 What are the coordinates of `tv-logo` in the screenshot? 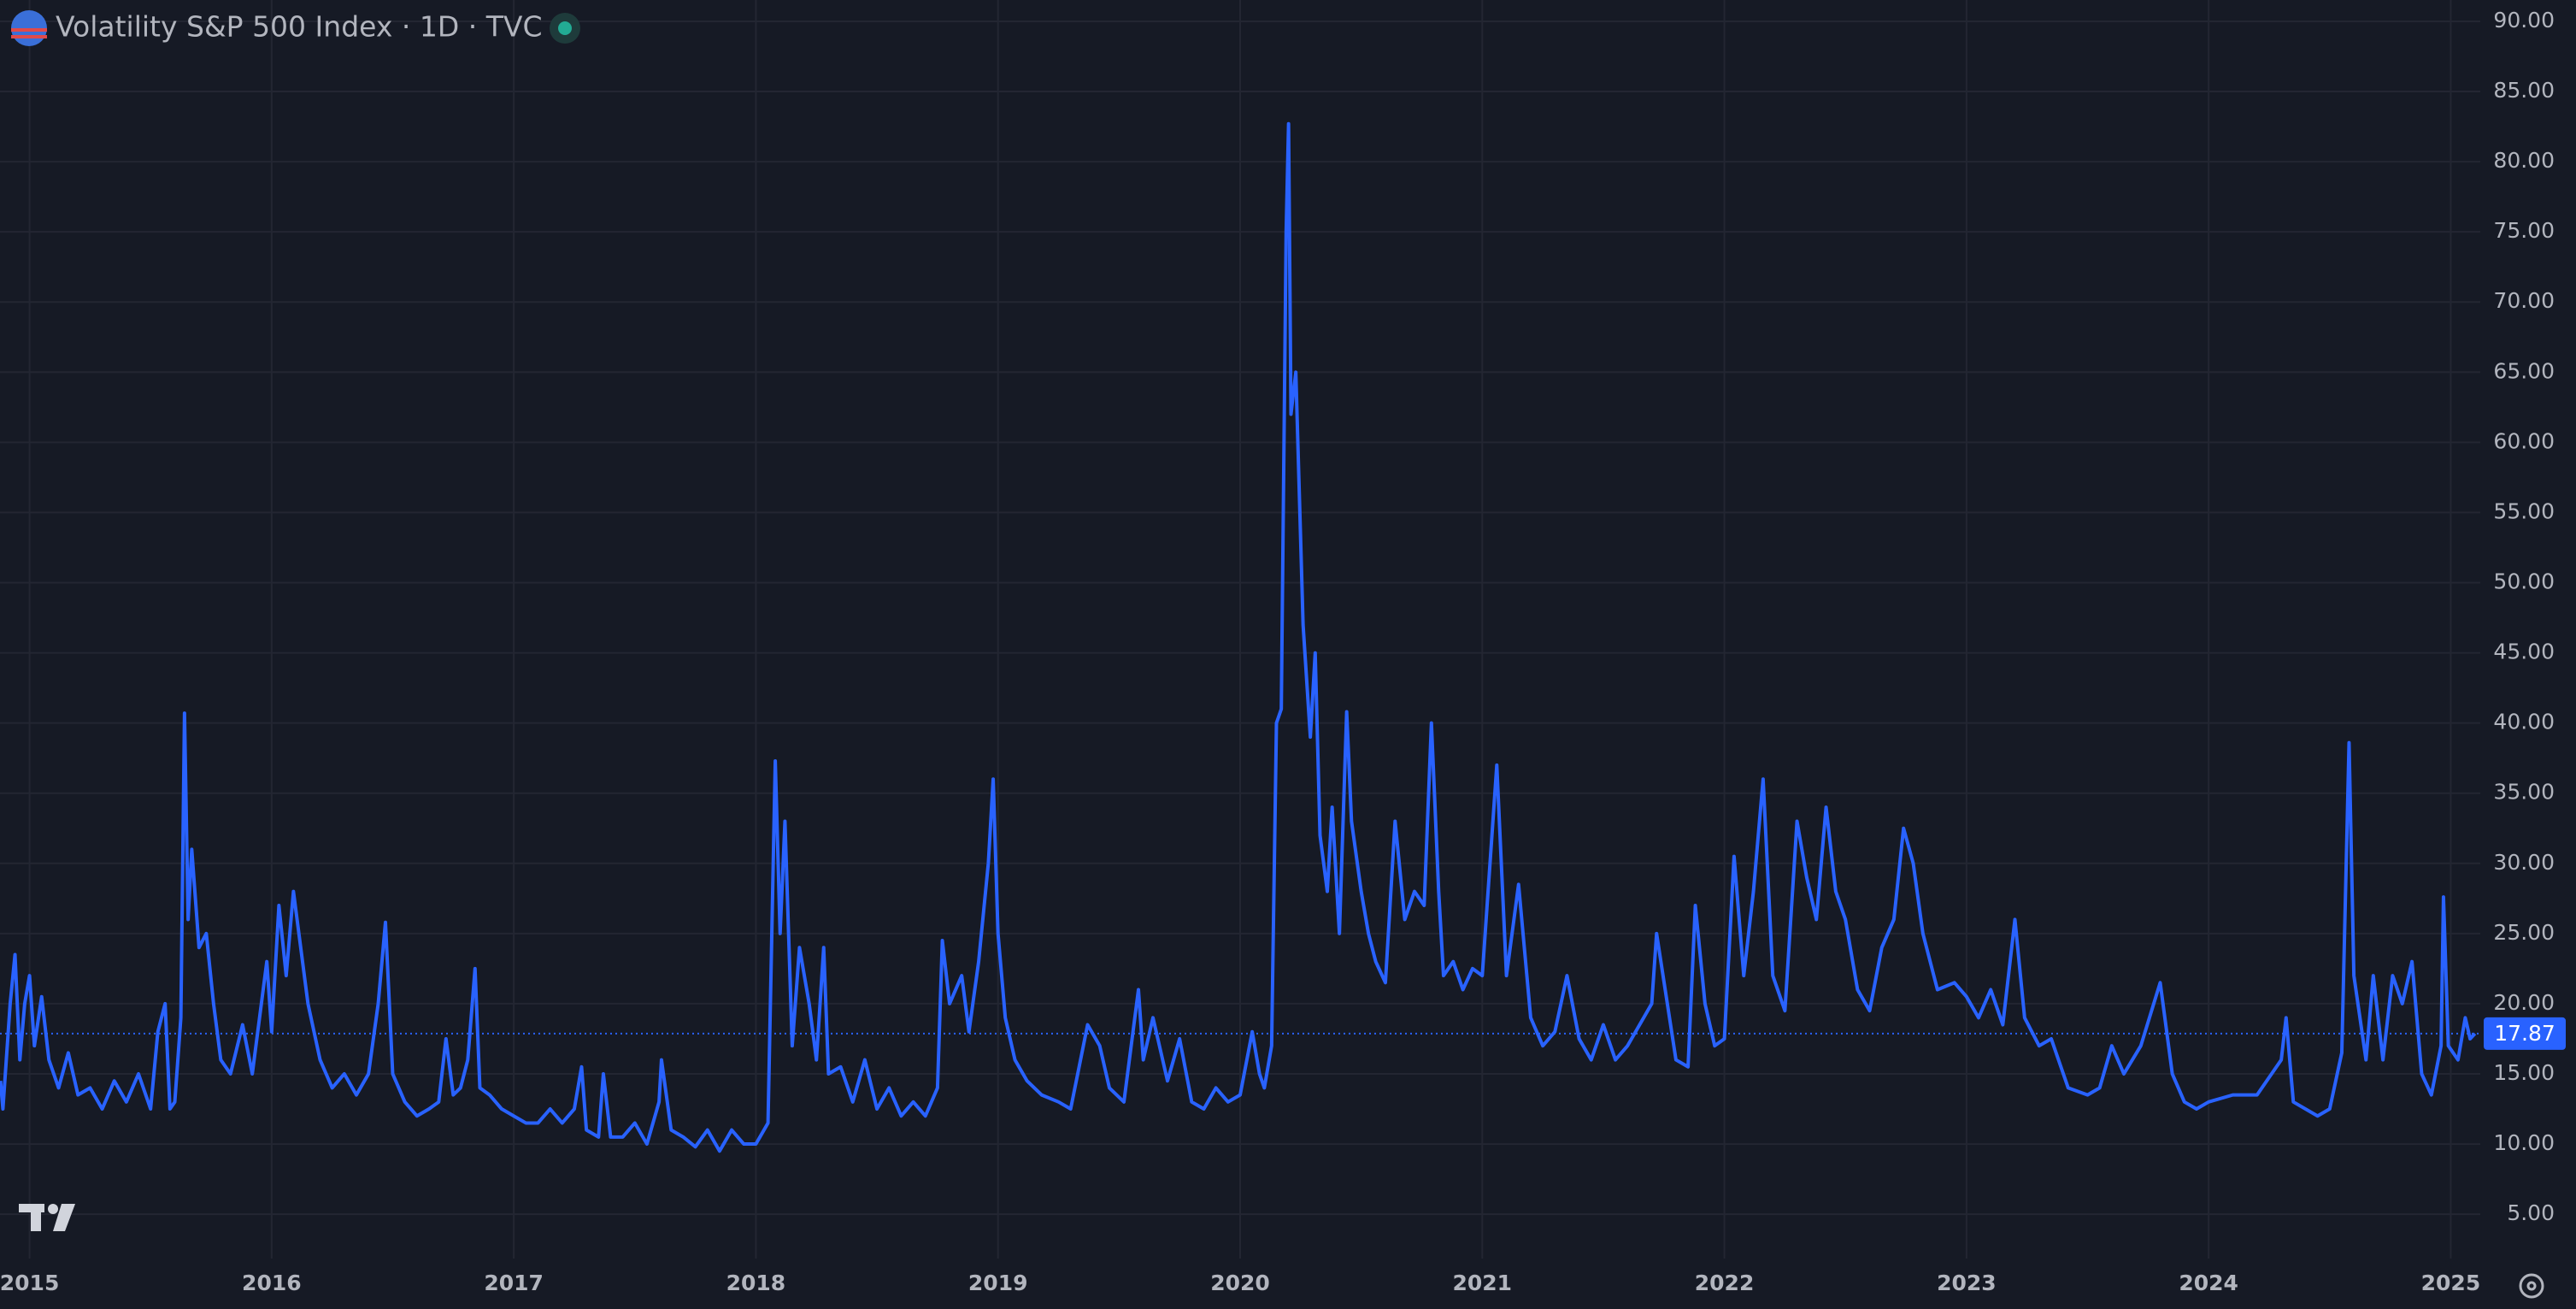 It's located at (47, 1218).